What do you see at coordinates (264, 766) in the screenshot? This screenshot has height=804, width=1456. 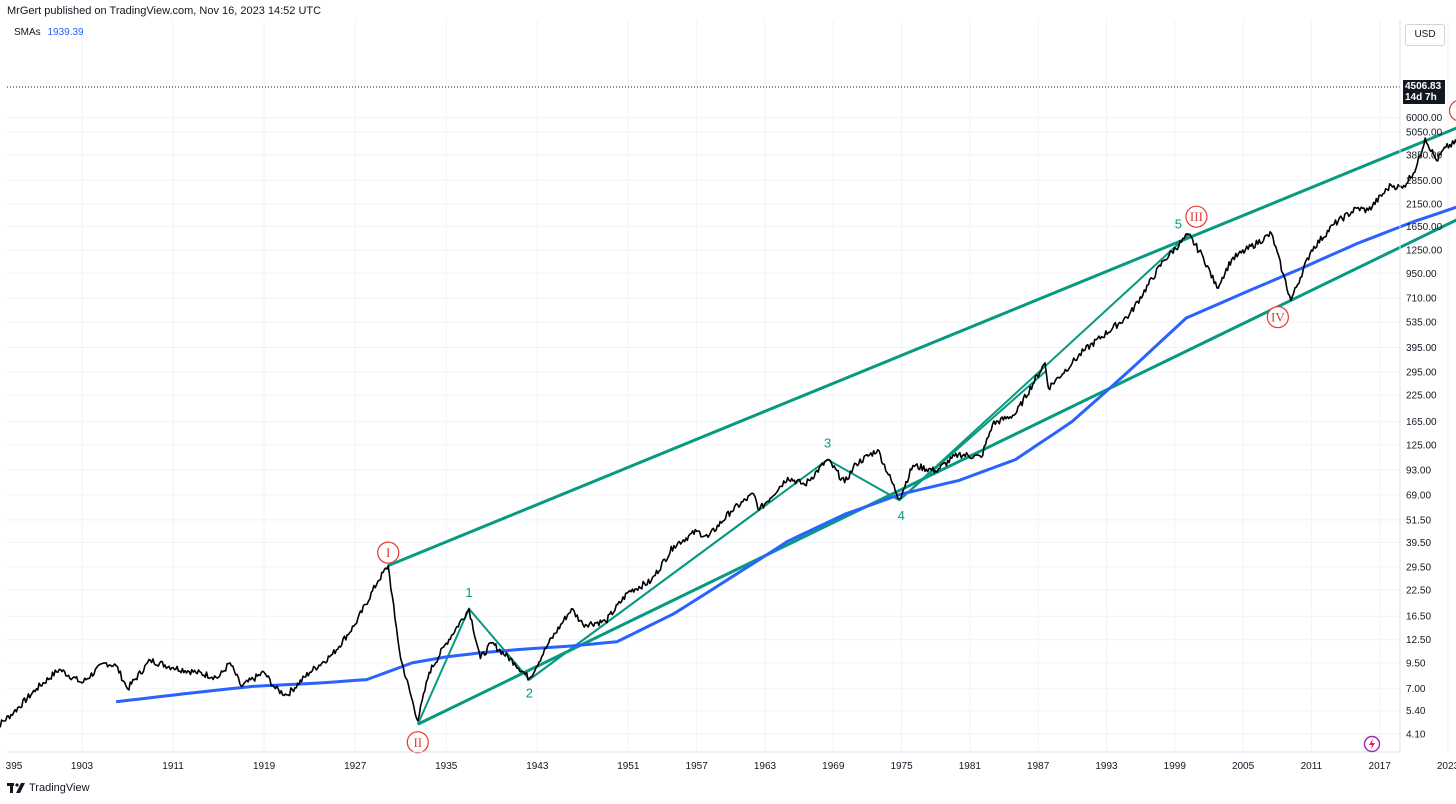 I see `time-tick-label: 1919` at bounding box center [264, 766].